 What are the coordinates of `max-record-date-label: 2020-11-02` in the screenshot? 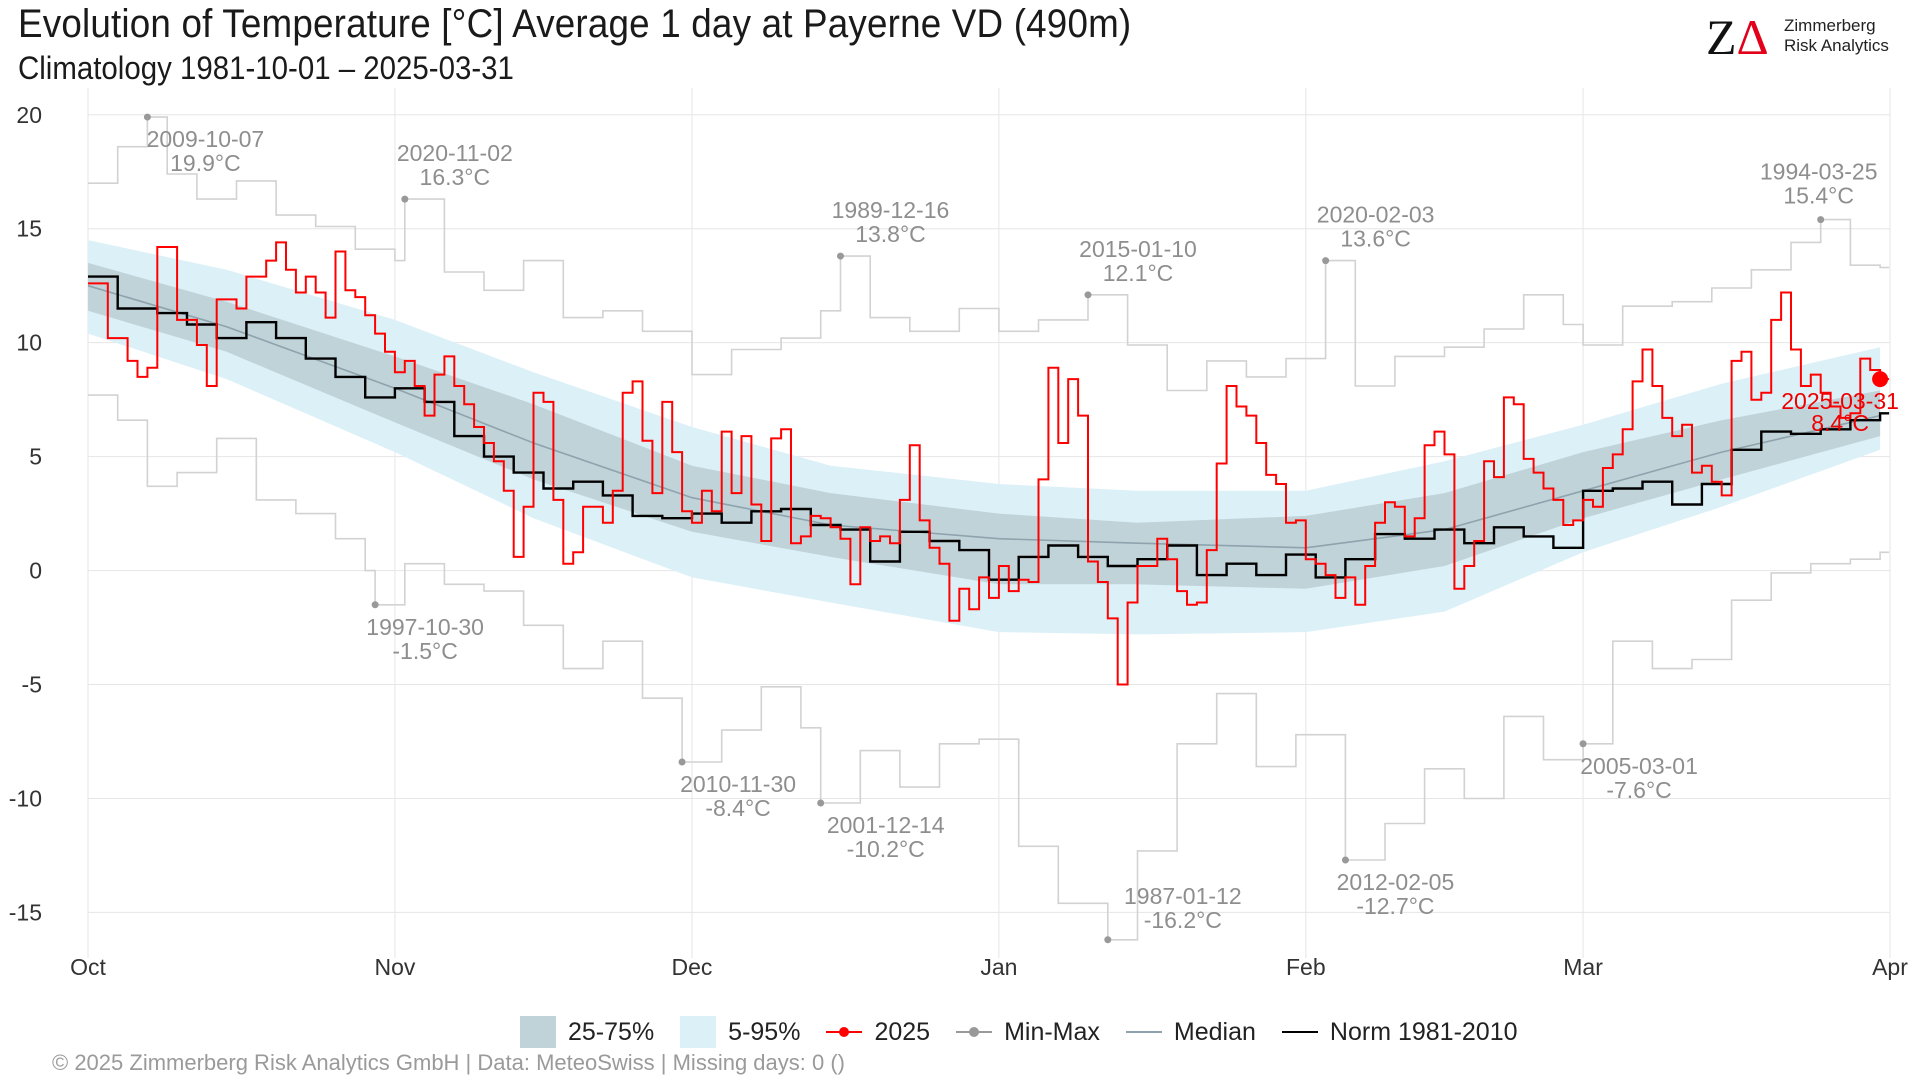 It's located at (455, 153).